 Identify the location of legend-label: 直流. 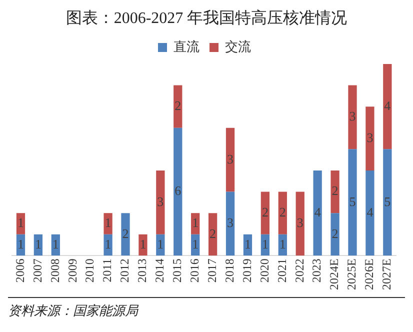
(187, 46).